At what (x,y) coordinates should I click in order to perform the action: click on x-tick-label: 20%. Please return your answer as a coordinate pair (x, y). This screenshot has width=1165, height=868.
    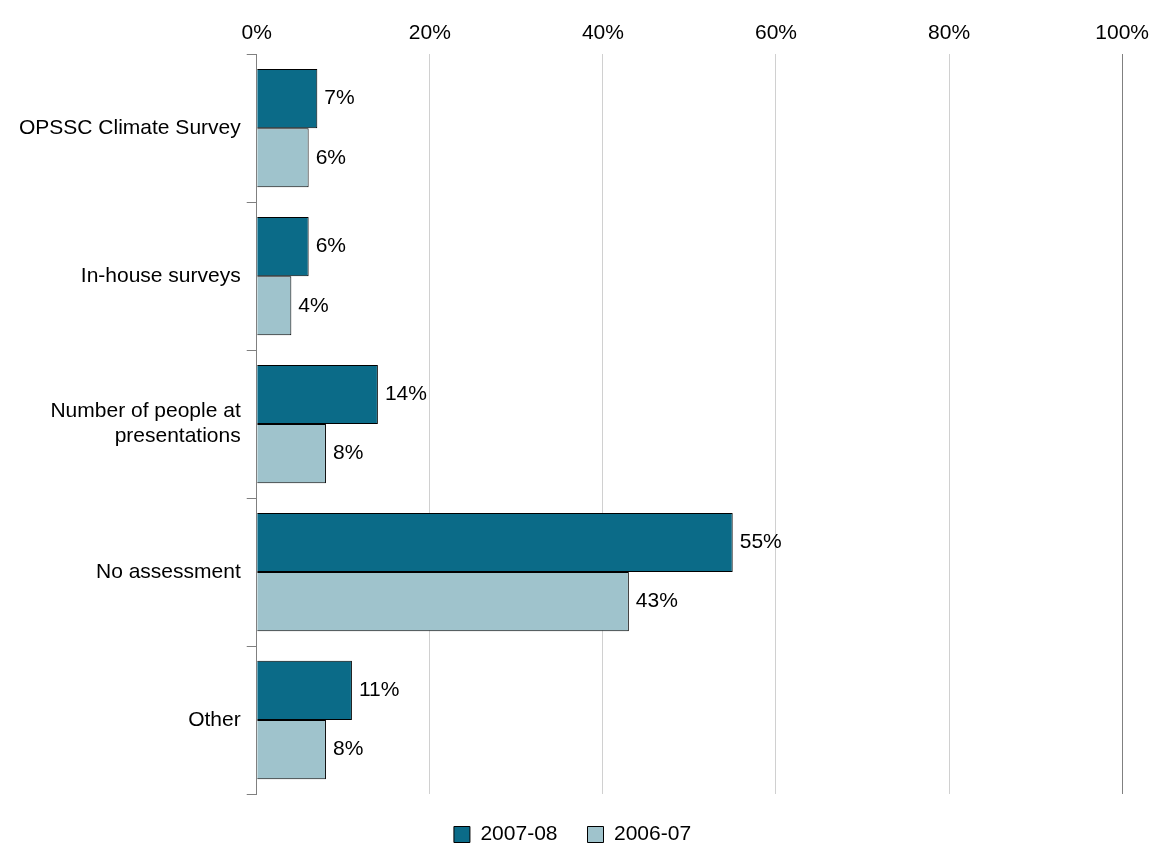
    Looking at the image, I should click on (429, 32).